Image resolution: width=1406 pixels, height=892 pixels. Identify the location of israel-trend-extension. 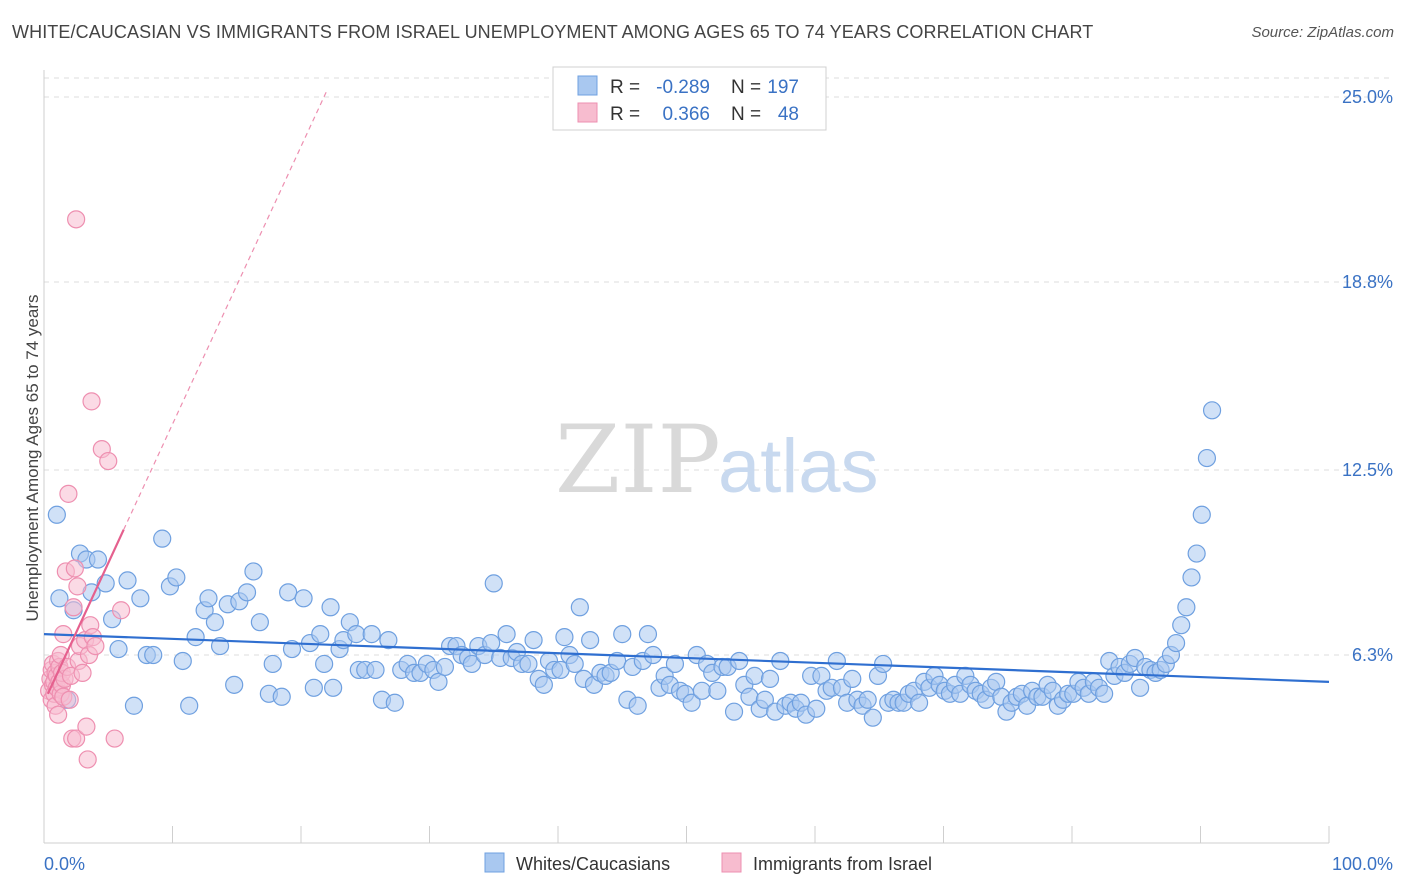
(225, 310).